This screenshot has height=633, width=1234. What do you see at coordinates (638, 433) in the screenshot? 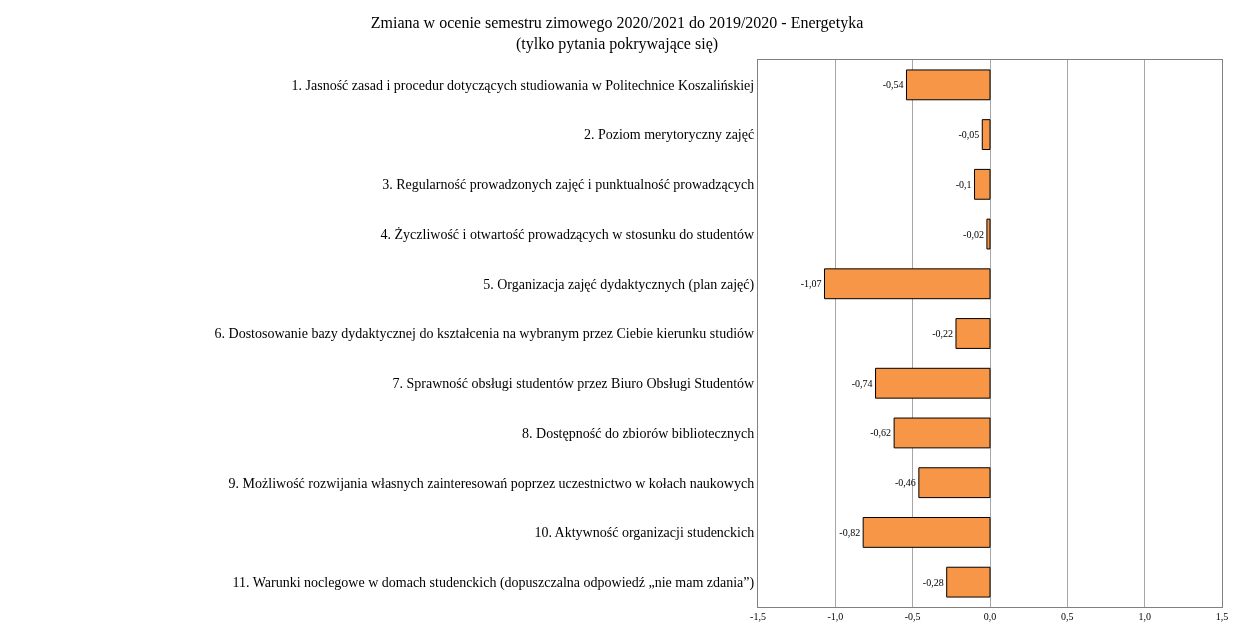
I see `y-tick-label: 8. Dostępność do zbiorów bibliotecznych` at bounding box center [638, 433].